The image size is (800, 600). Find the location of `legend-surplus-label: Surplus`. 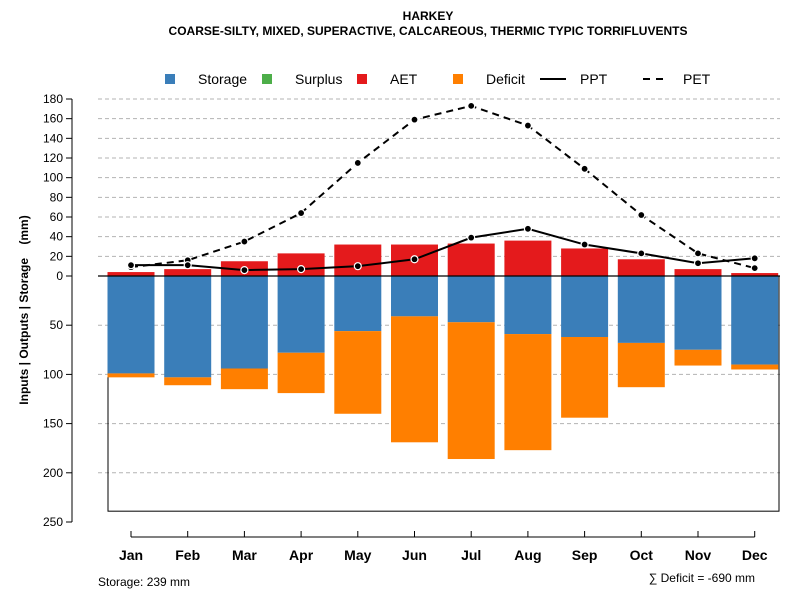

legend-surplus-label: Surplus is located at coordinates (318, 79).